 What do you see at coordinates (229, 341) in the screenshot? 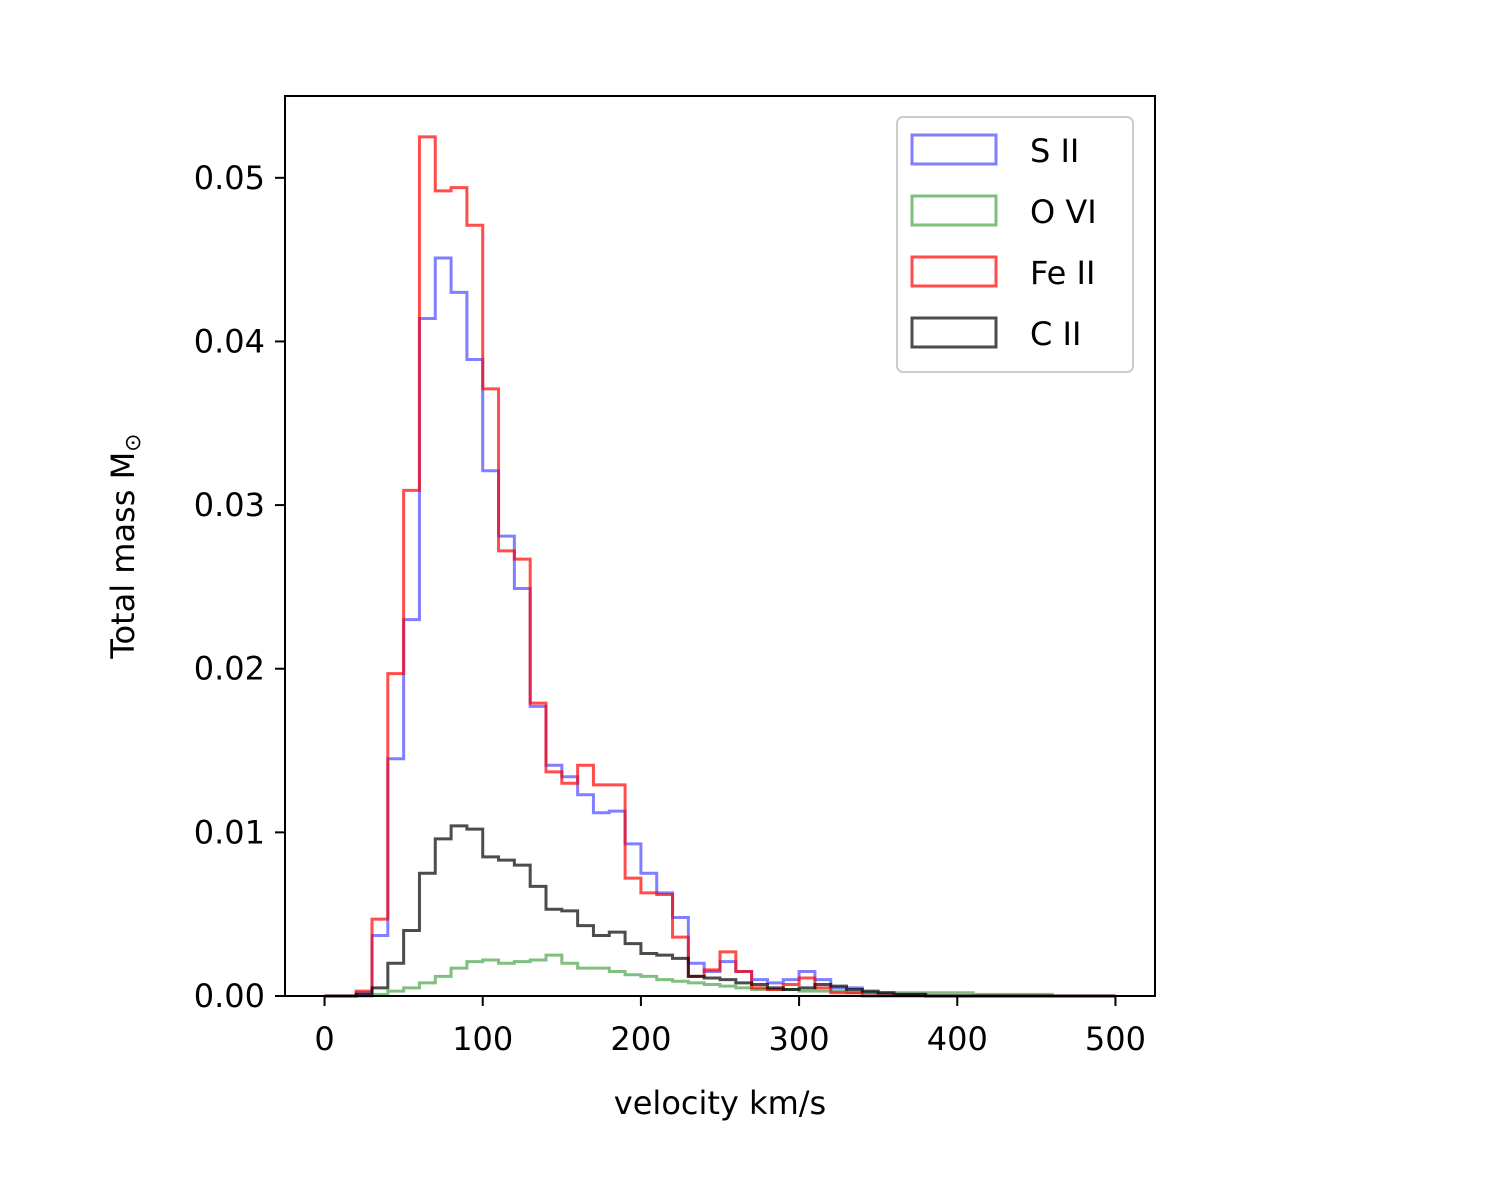
I see `y-tick-label: 0.04` at bounding box center [229, 341].